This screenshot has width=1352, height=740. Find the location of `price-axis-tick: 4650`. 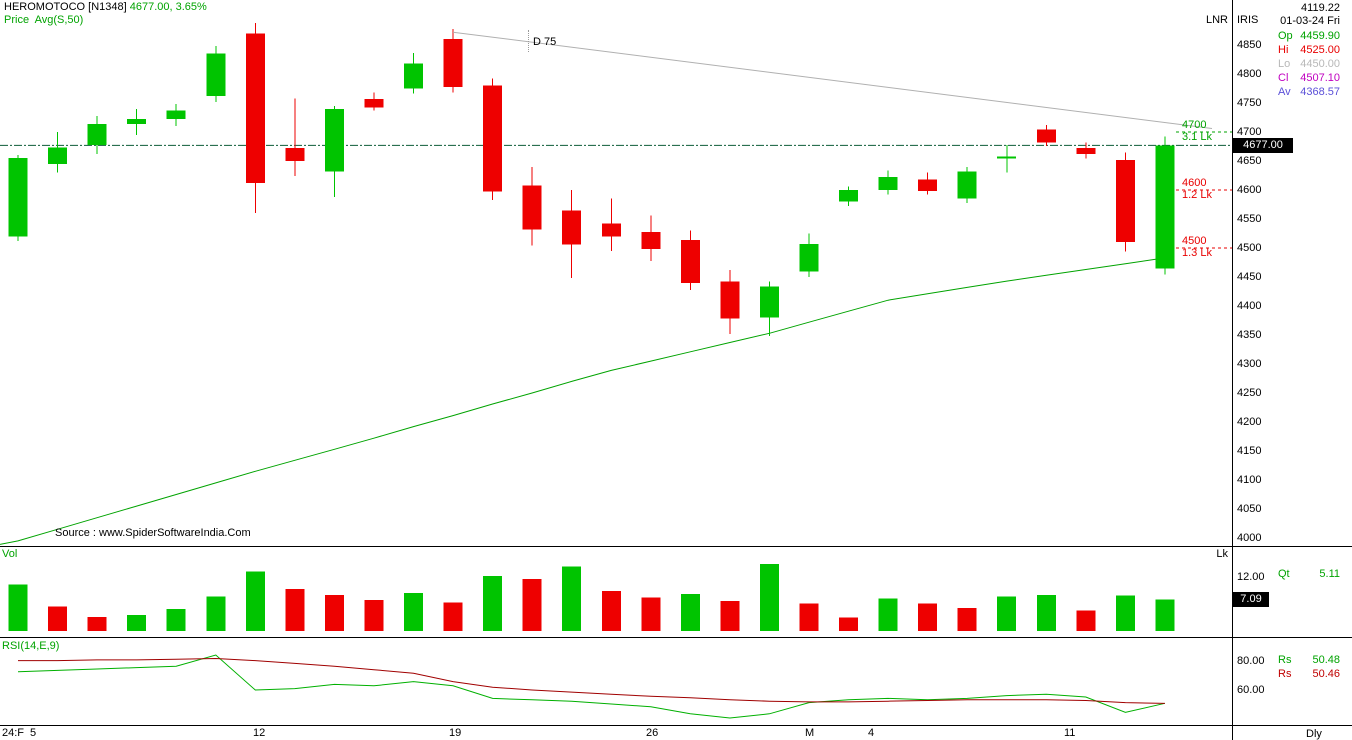

price-axis-tick: 4650 is located at coordinates (1249, 161).